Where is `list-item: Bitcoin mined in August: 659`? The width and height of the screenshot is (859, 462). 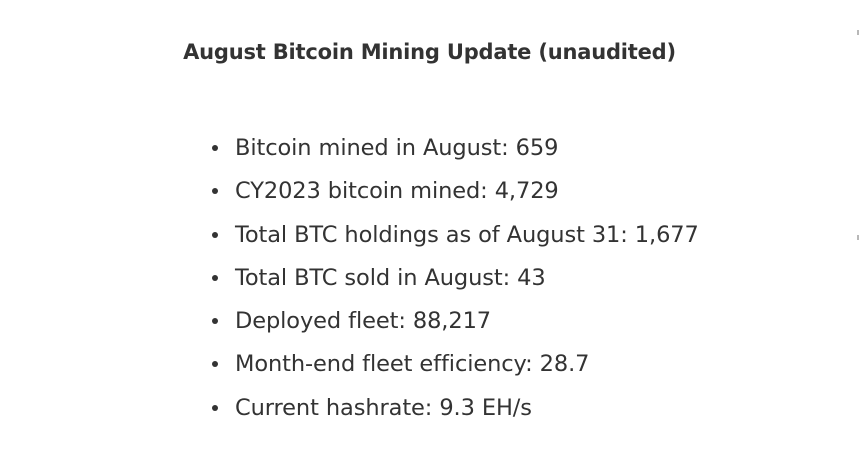 list-item: Bitcoin mined in August: 659 is located at coordinates (453, 151).